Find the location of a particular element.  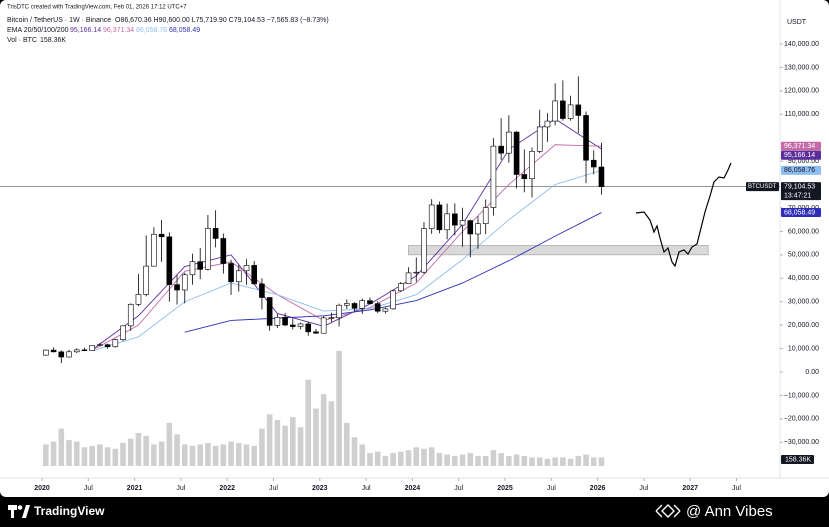

x-tick-label: 2021 is located at coordinates (135, 488).